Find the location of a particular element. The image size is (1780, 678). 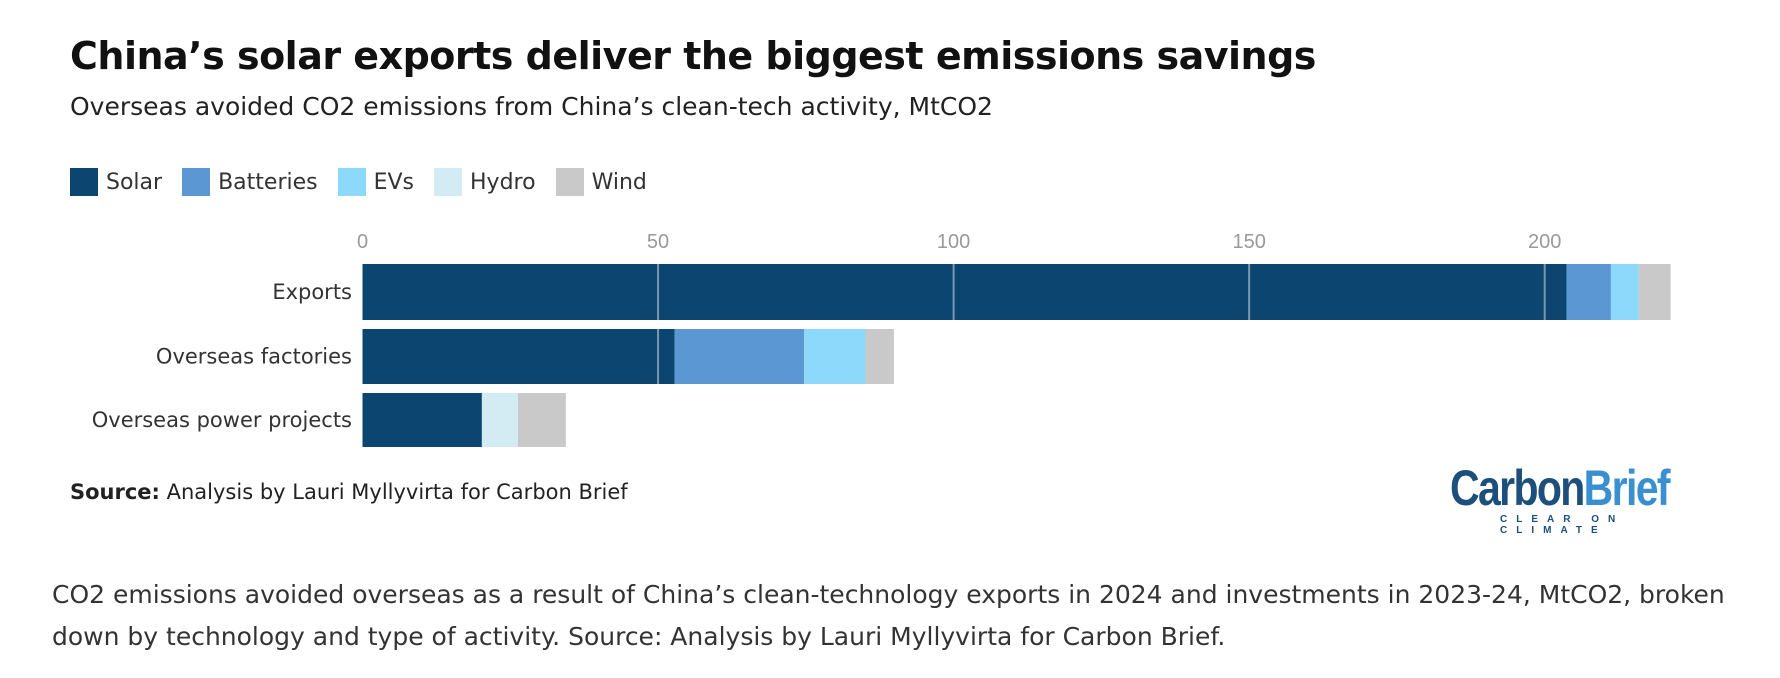

legend: Solar Batteries EVs Hydro Wind is located at coordinates (358, 182).